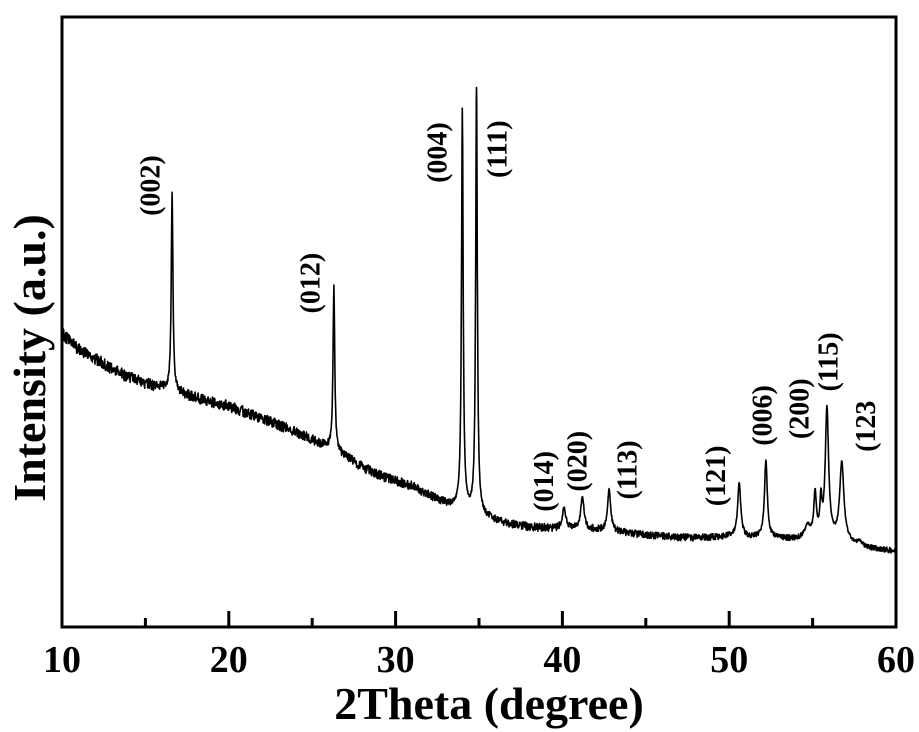  What do you see at coordinates (497, 149) in the screenshot?
I see `peak-label-111: (111)` at bounding box center [497, 149].